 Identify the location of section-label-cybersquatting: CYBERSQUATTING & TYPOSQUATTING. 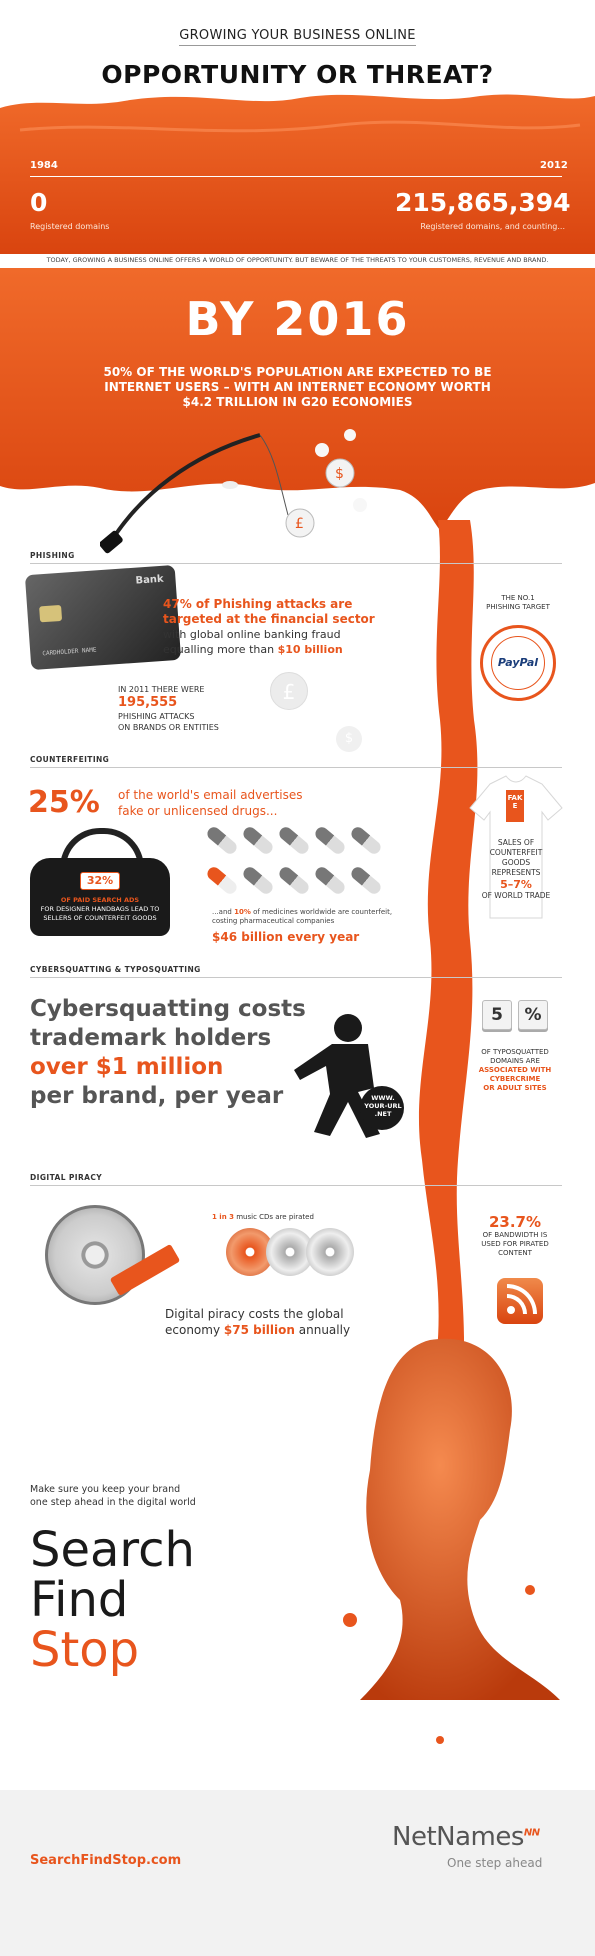
(115, 969).